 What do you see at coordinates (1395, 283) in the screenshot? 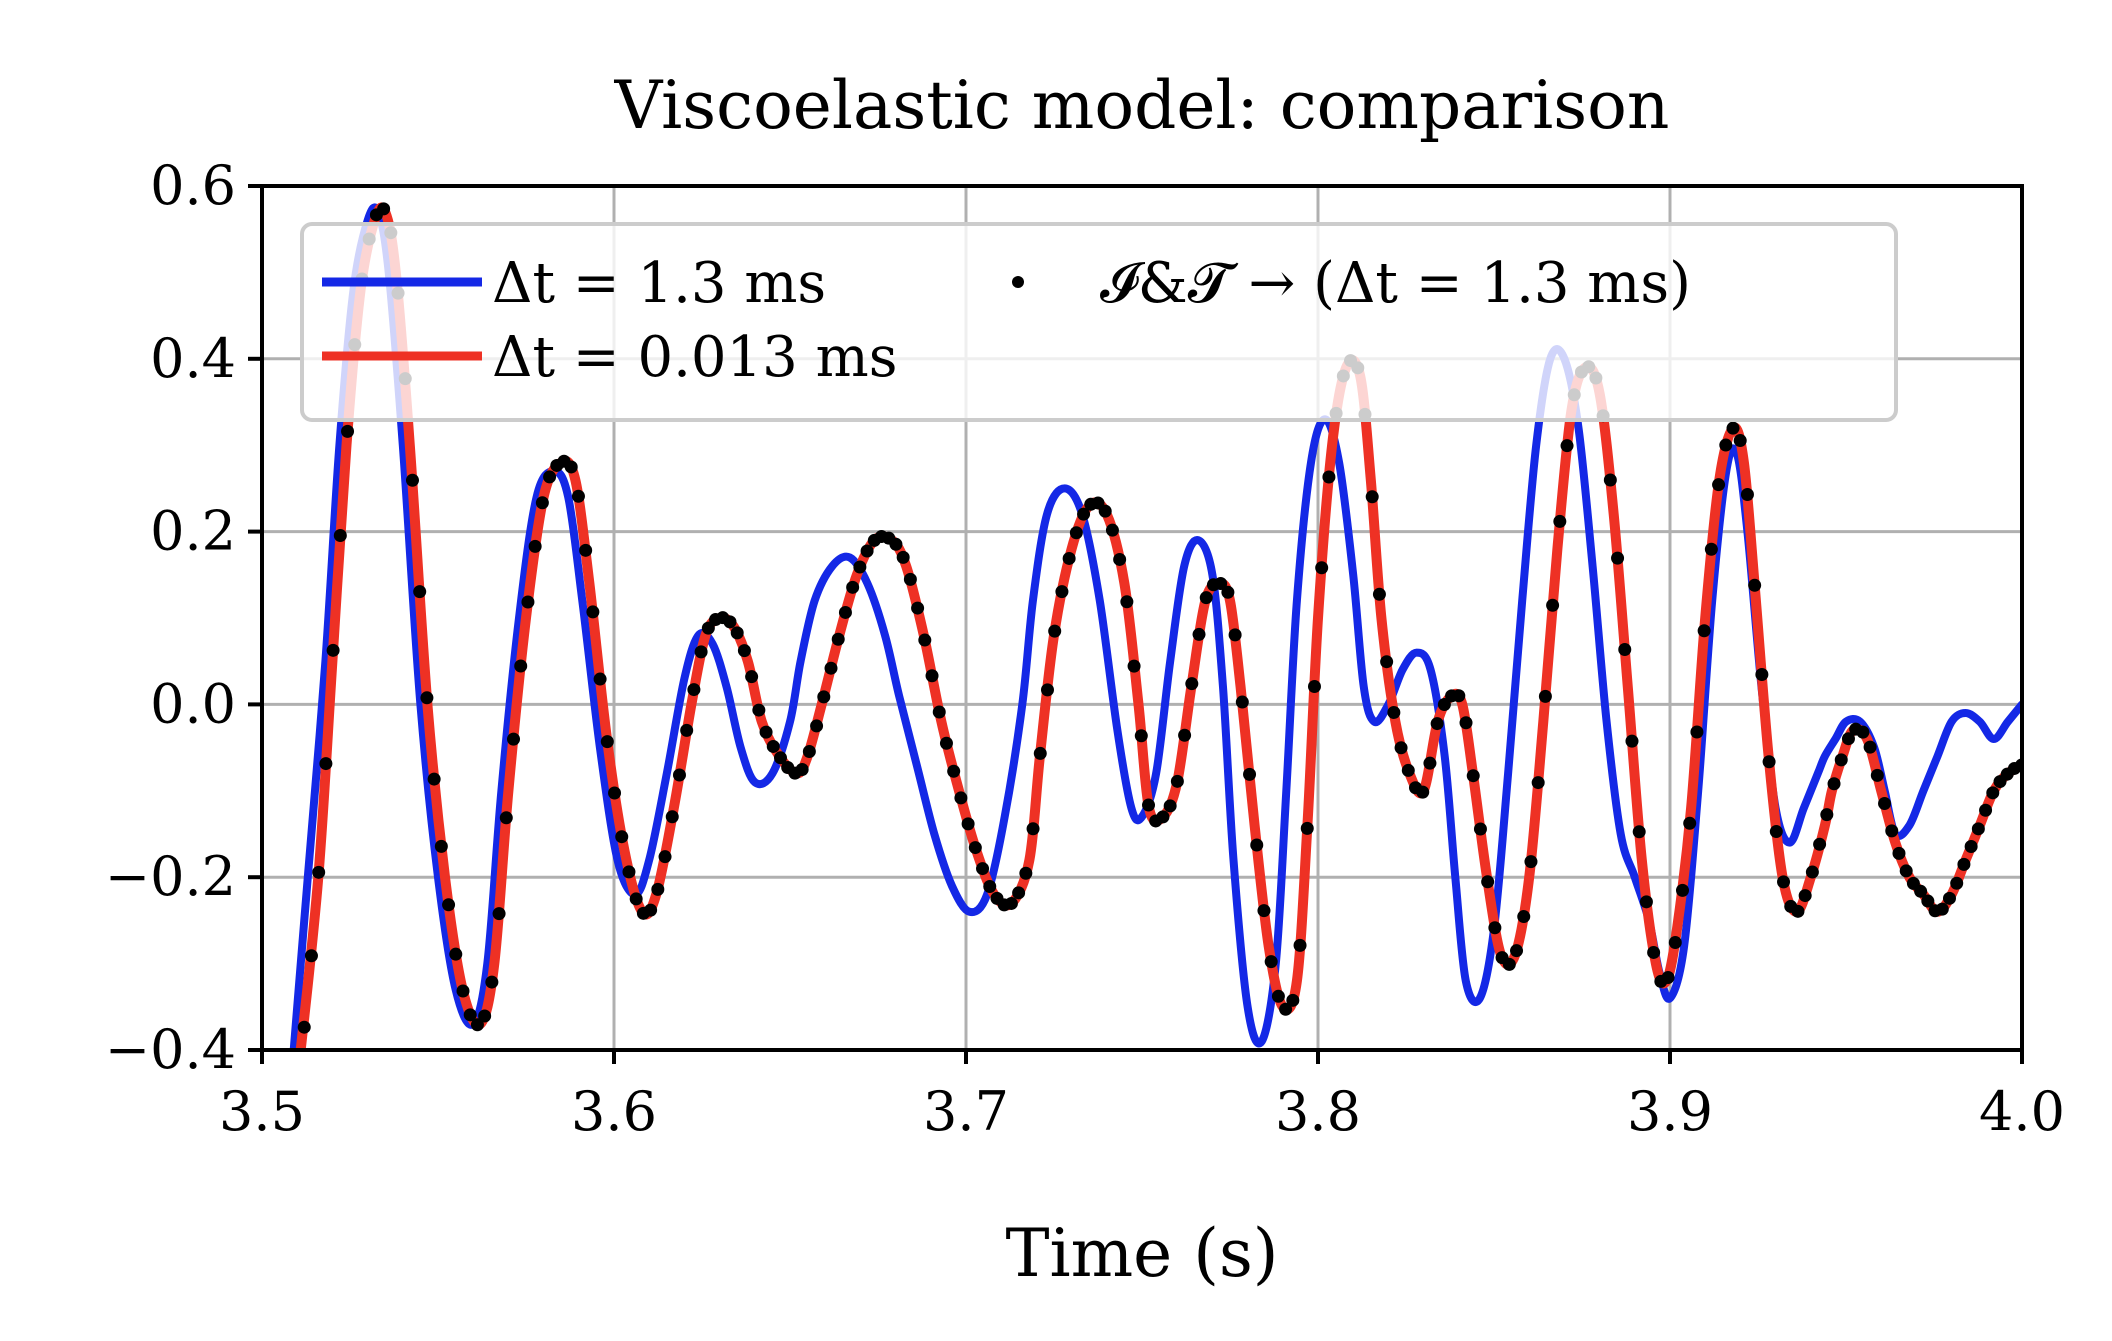
I see `legend-label-series-3: 𝓘&𝓣 → (Δt = 1.3 ms)` at bounding box center [1395, 283].